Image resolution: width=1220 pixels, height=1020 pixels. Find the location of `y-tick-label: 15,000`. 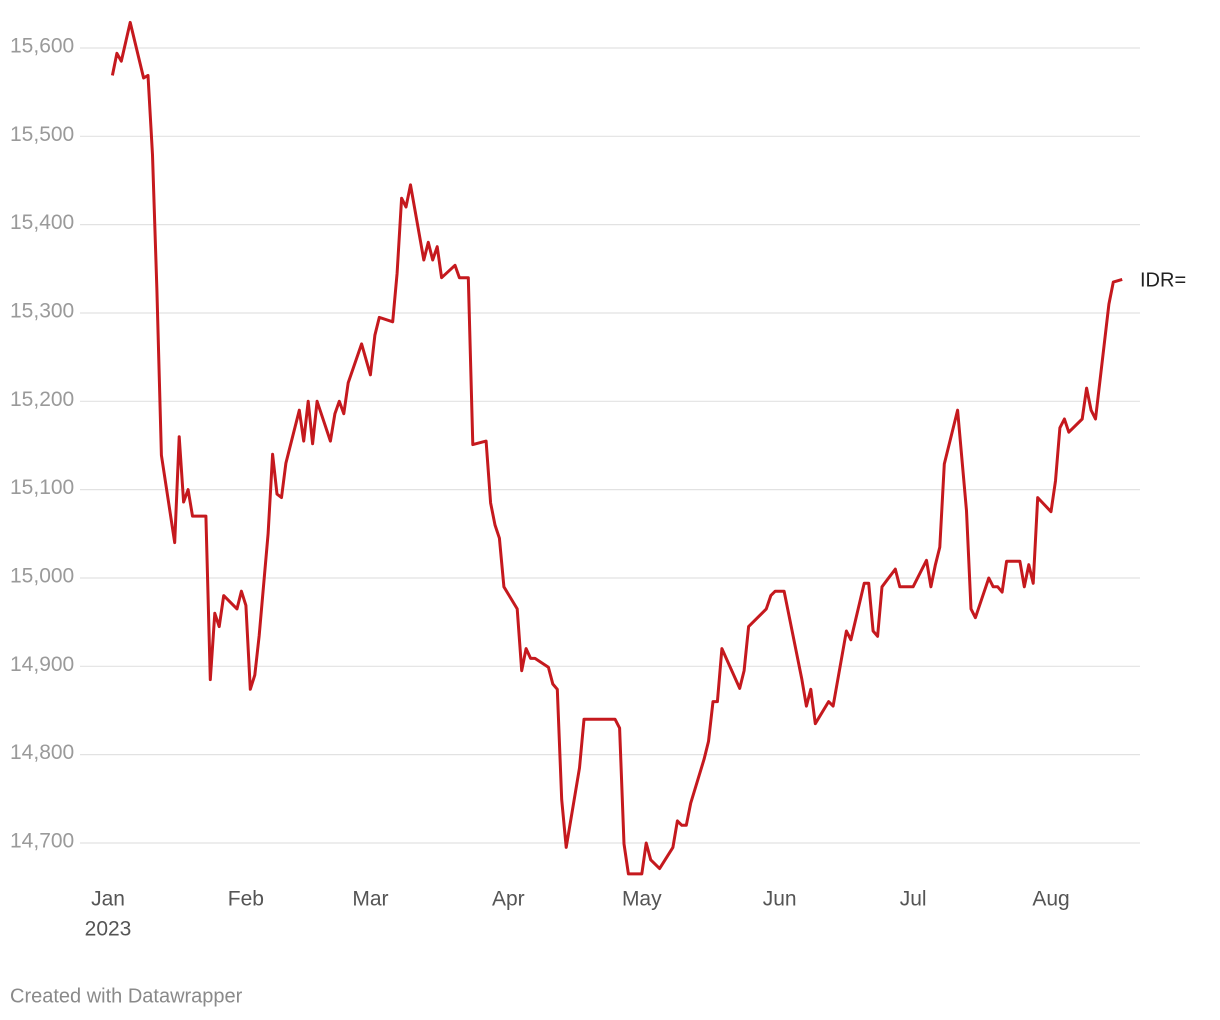

y-tick-label: 15,000 is located at coordinates (42, 576).